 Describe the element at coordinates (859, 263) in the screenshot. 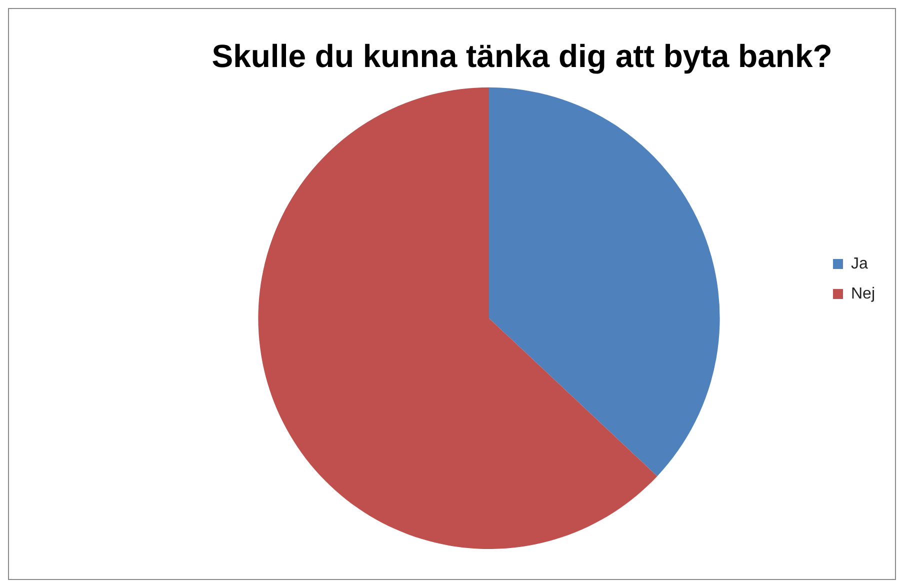

I see `legend-label: Ja` at that location.